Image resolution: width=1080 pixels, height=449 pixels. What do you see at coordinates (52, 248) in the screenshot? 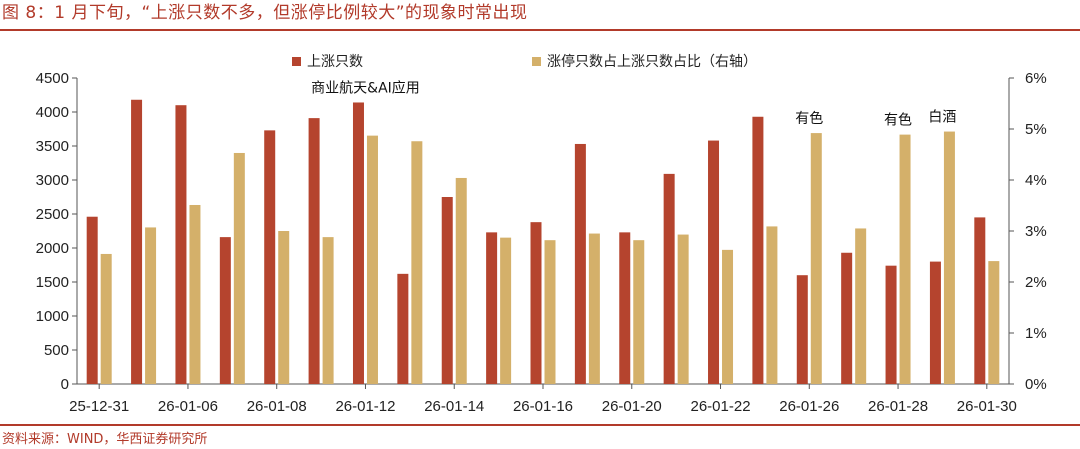
I see `y-left-tick-label: 2000` at bounding box center [52, 248].